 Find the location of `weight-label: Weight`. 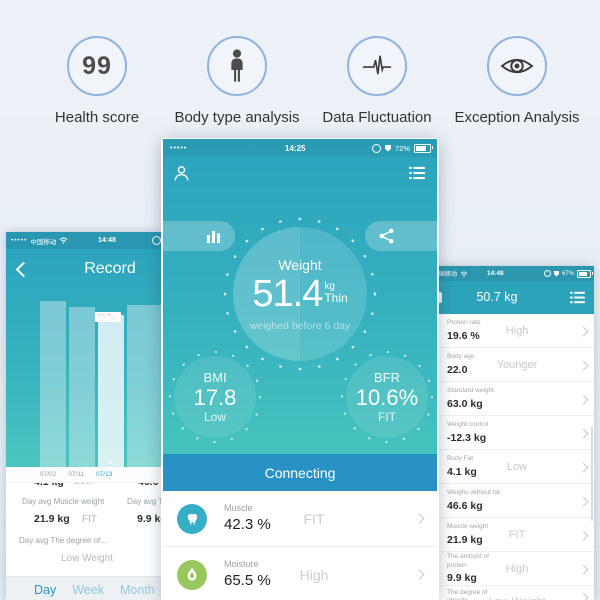

weight-label: Weight is located at coordinates (300, 264).